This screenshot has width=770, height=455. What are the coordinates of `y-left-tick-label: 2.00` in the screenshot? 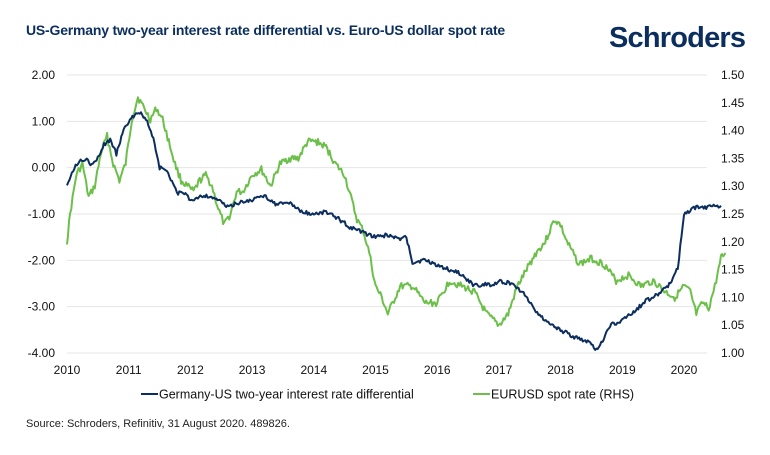 It's located at (44, 75).